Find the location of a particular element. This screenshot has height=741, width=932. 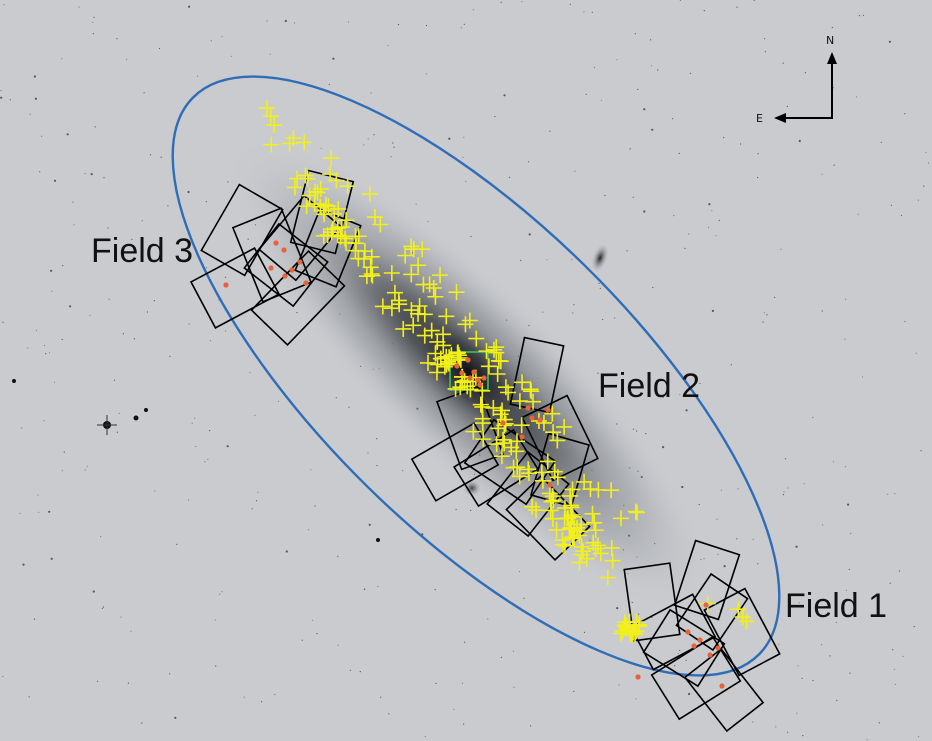

field-2-label: Field 2 is located at coordinates (649, 386).